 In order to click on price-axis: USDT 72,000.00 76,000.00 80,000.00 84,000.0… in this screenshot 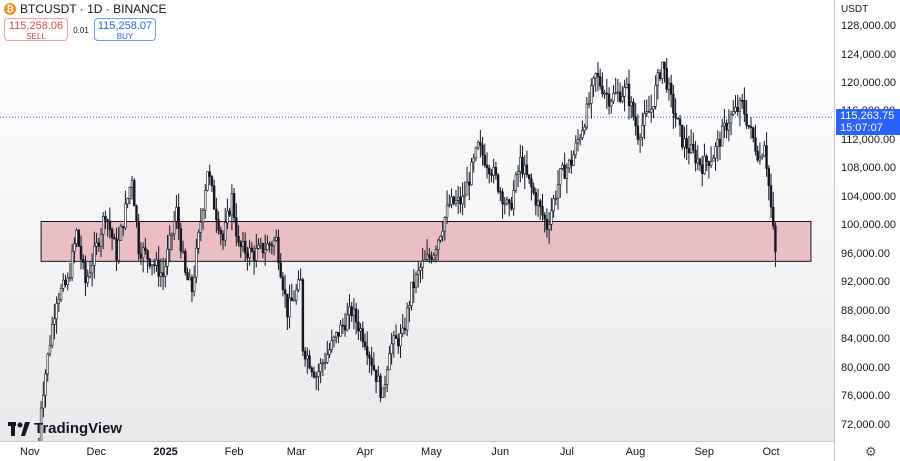, I will do `click(867, 230)`.